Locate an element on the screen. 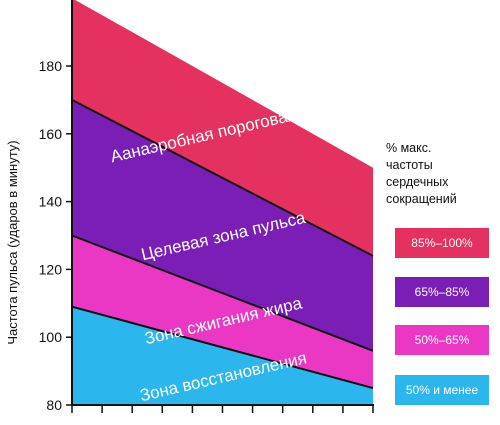 This screenshot has height=425, width=500. y-tick-label: 100 is located at coordinates (51, 337).